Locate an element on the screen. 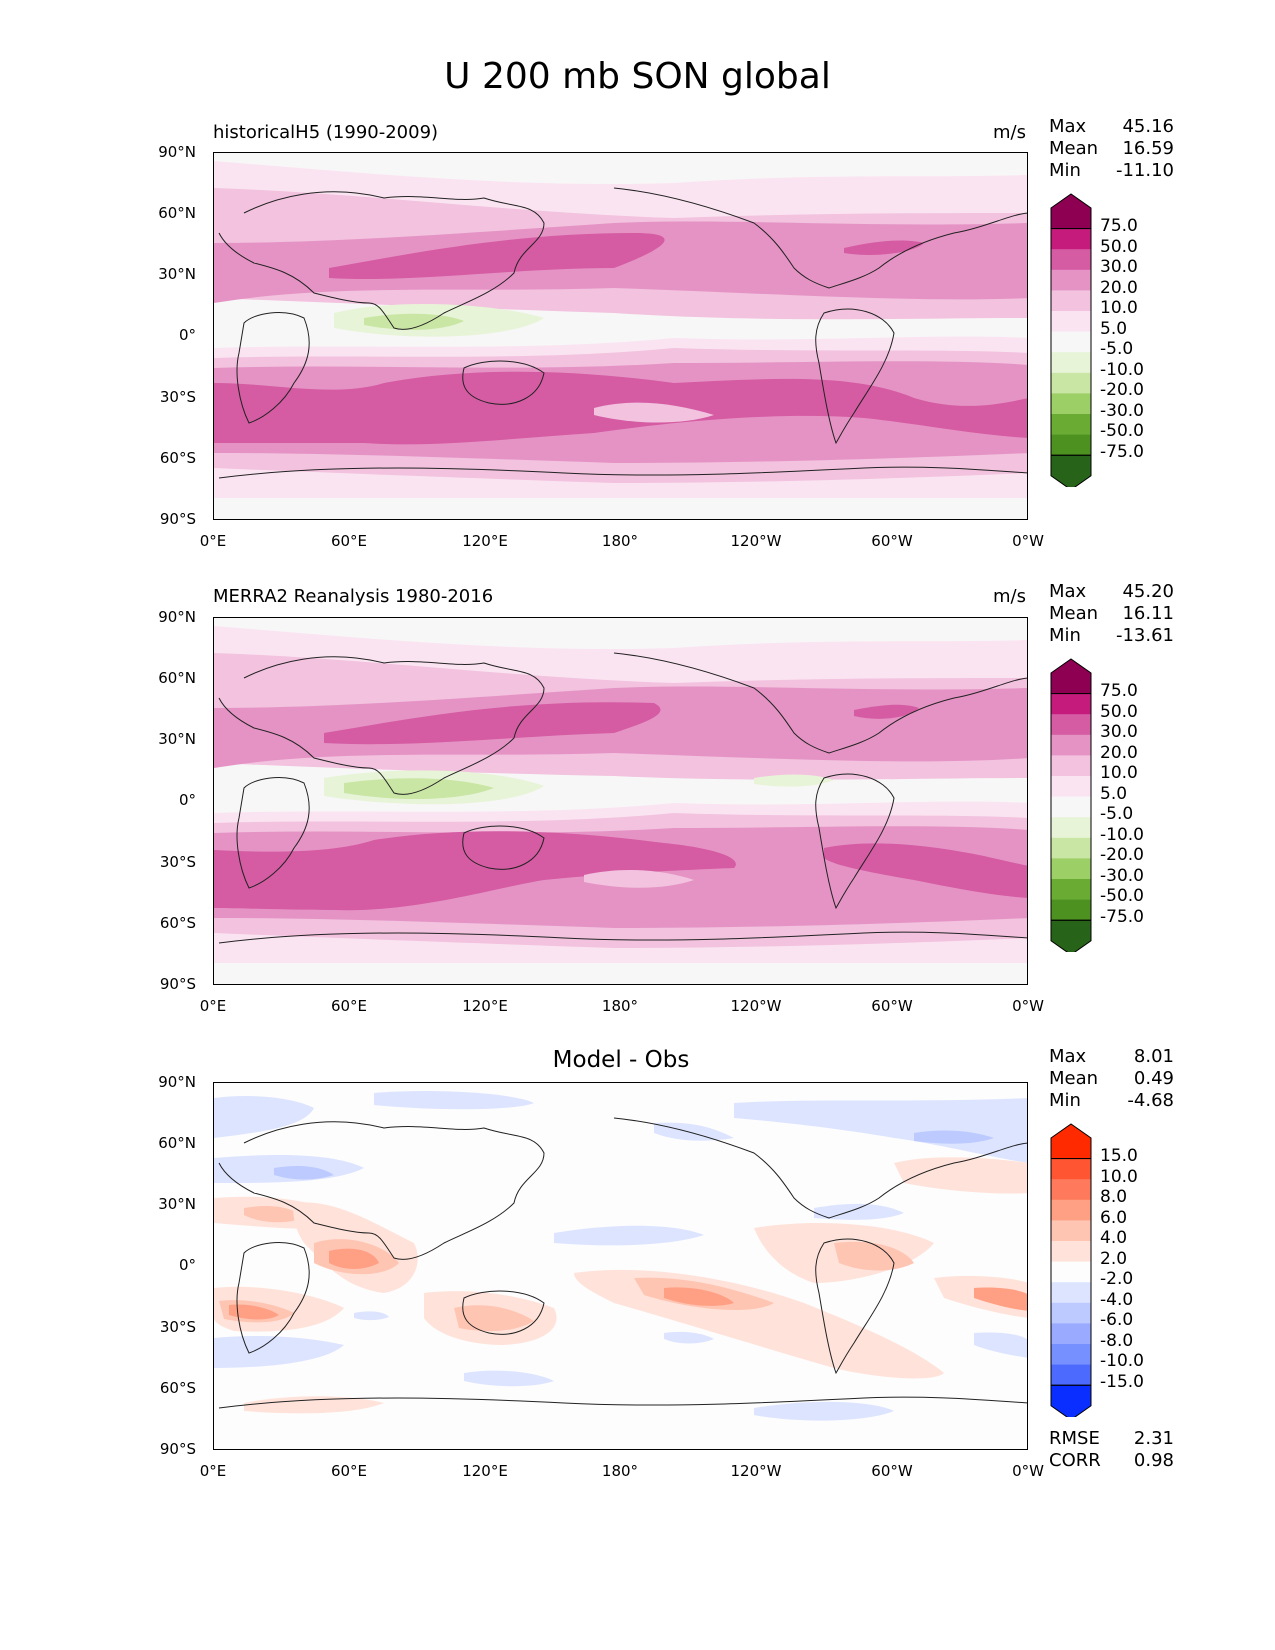  diff-min-value: -4.68 is located at coordinates (1150, 1100).